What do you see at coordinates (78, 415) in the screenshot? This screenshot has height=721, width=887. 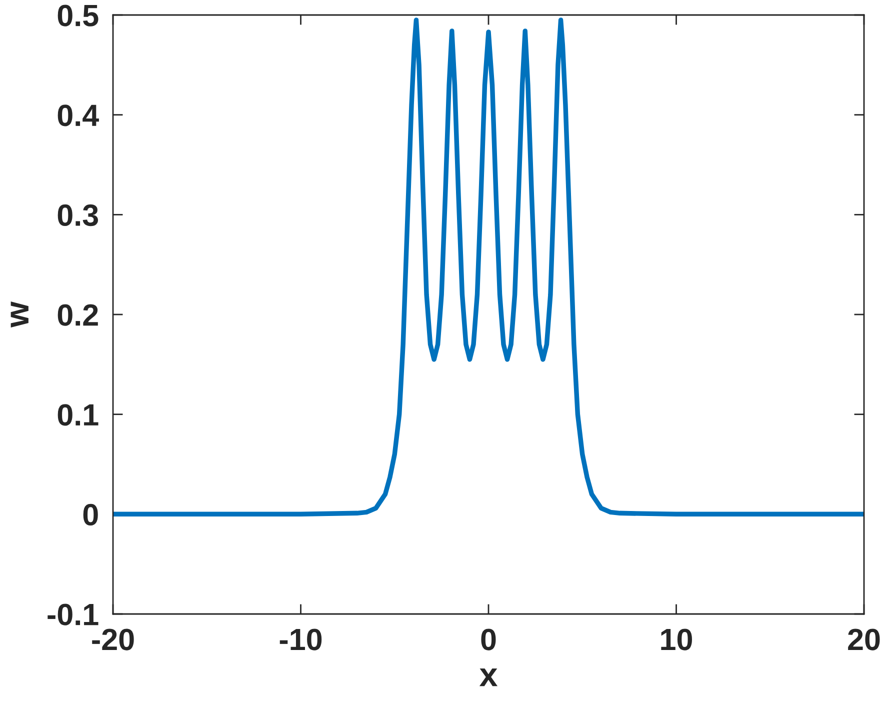 I see `y-tick-label: 0.1` at bounding box center [78, 415].